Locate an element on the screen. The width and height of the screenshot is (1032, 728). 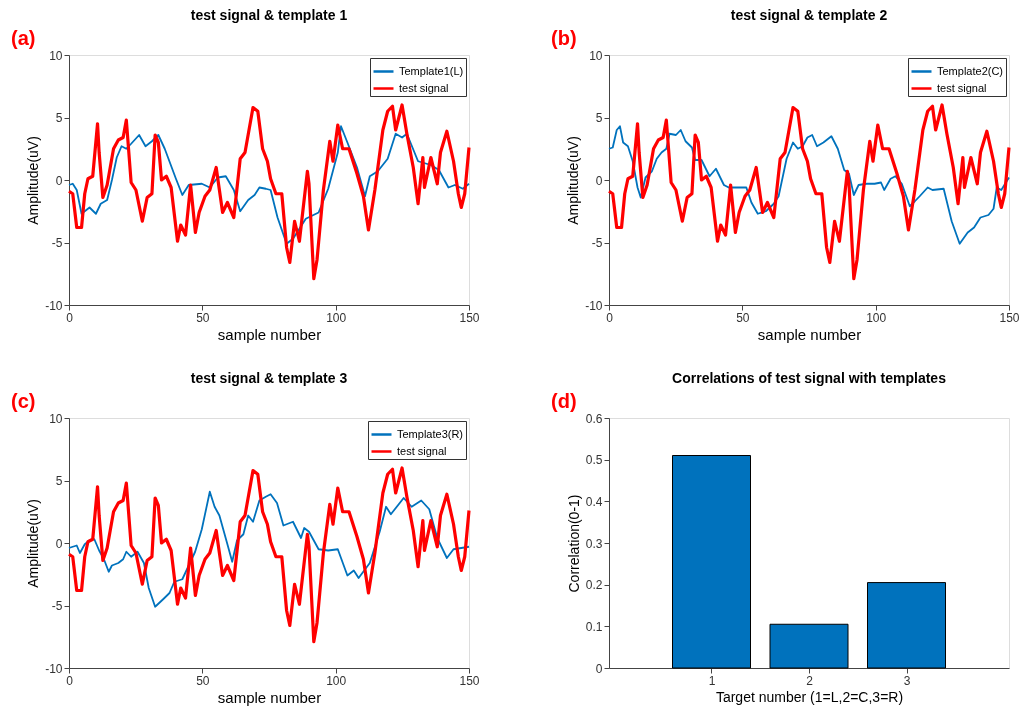
x-tick-label: 2 is located at coordinates (810, 680).